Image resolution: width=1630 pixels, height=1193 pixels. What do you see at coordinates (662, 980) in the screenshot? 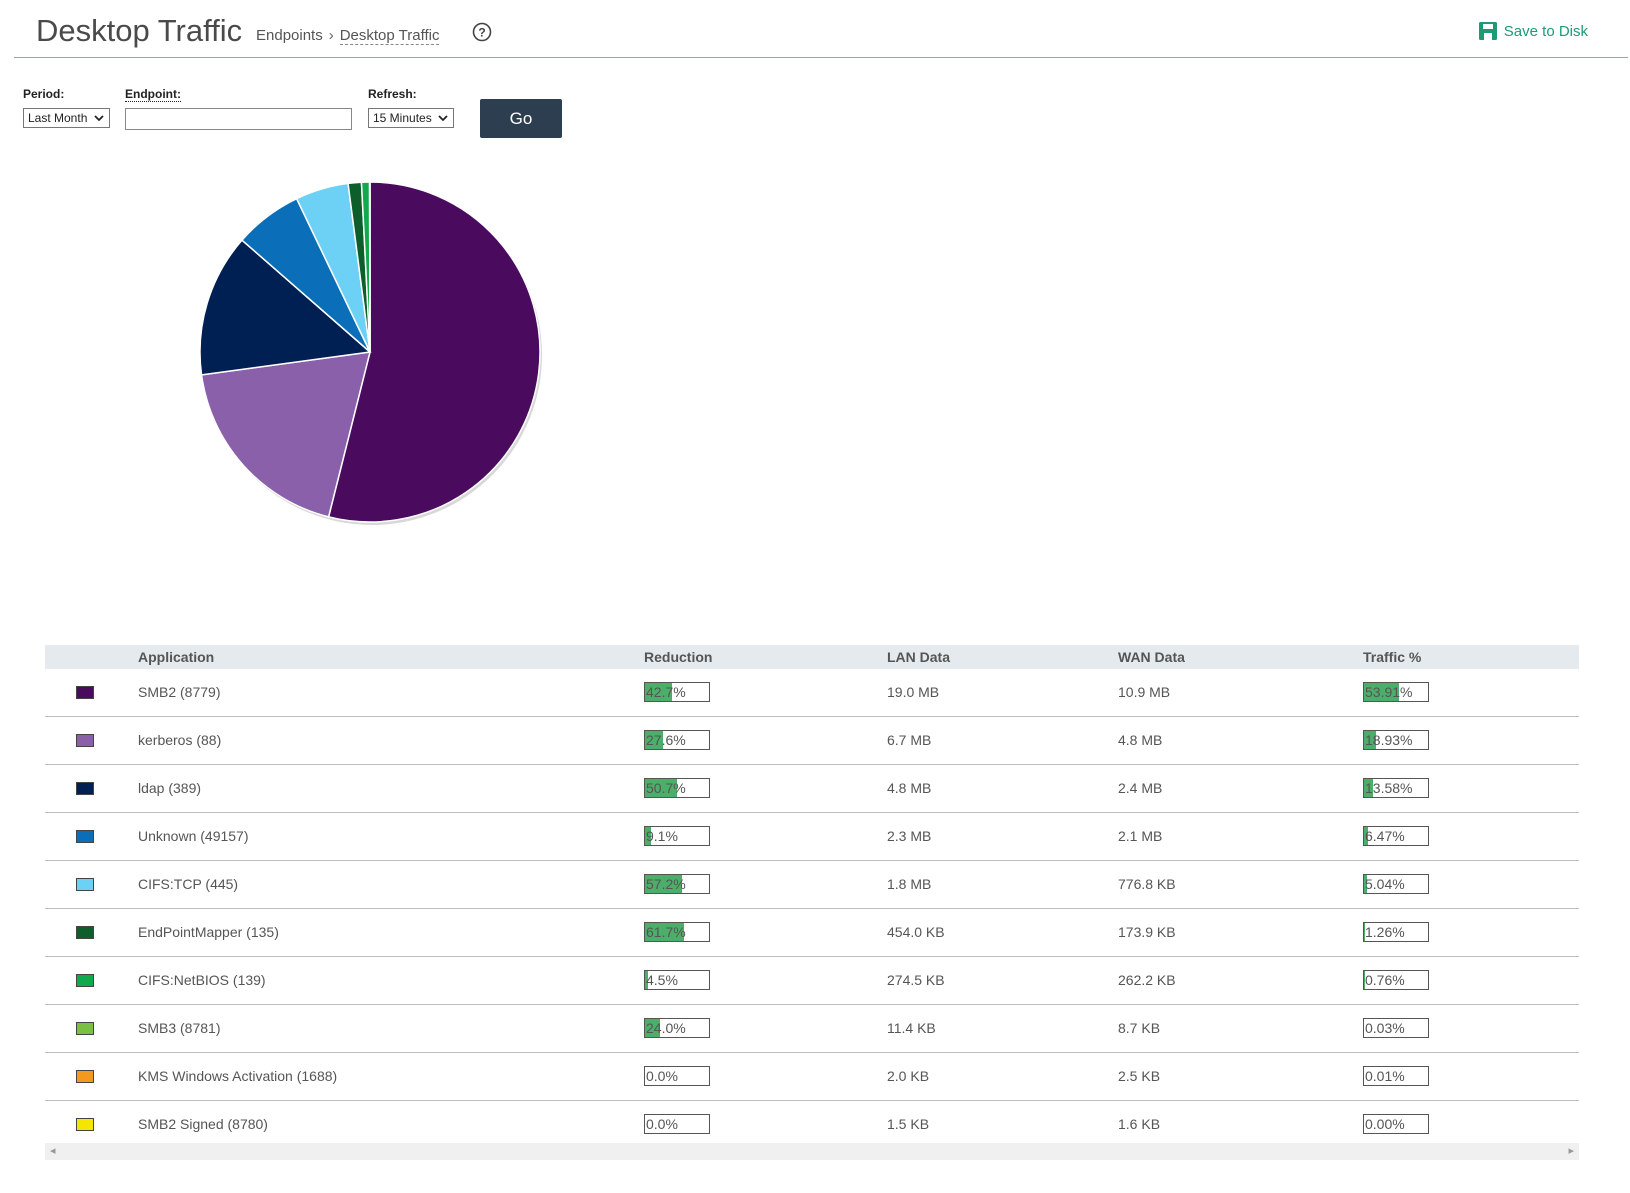
I see `reduction-value: 4.5%` at bounding box center [662, 980].